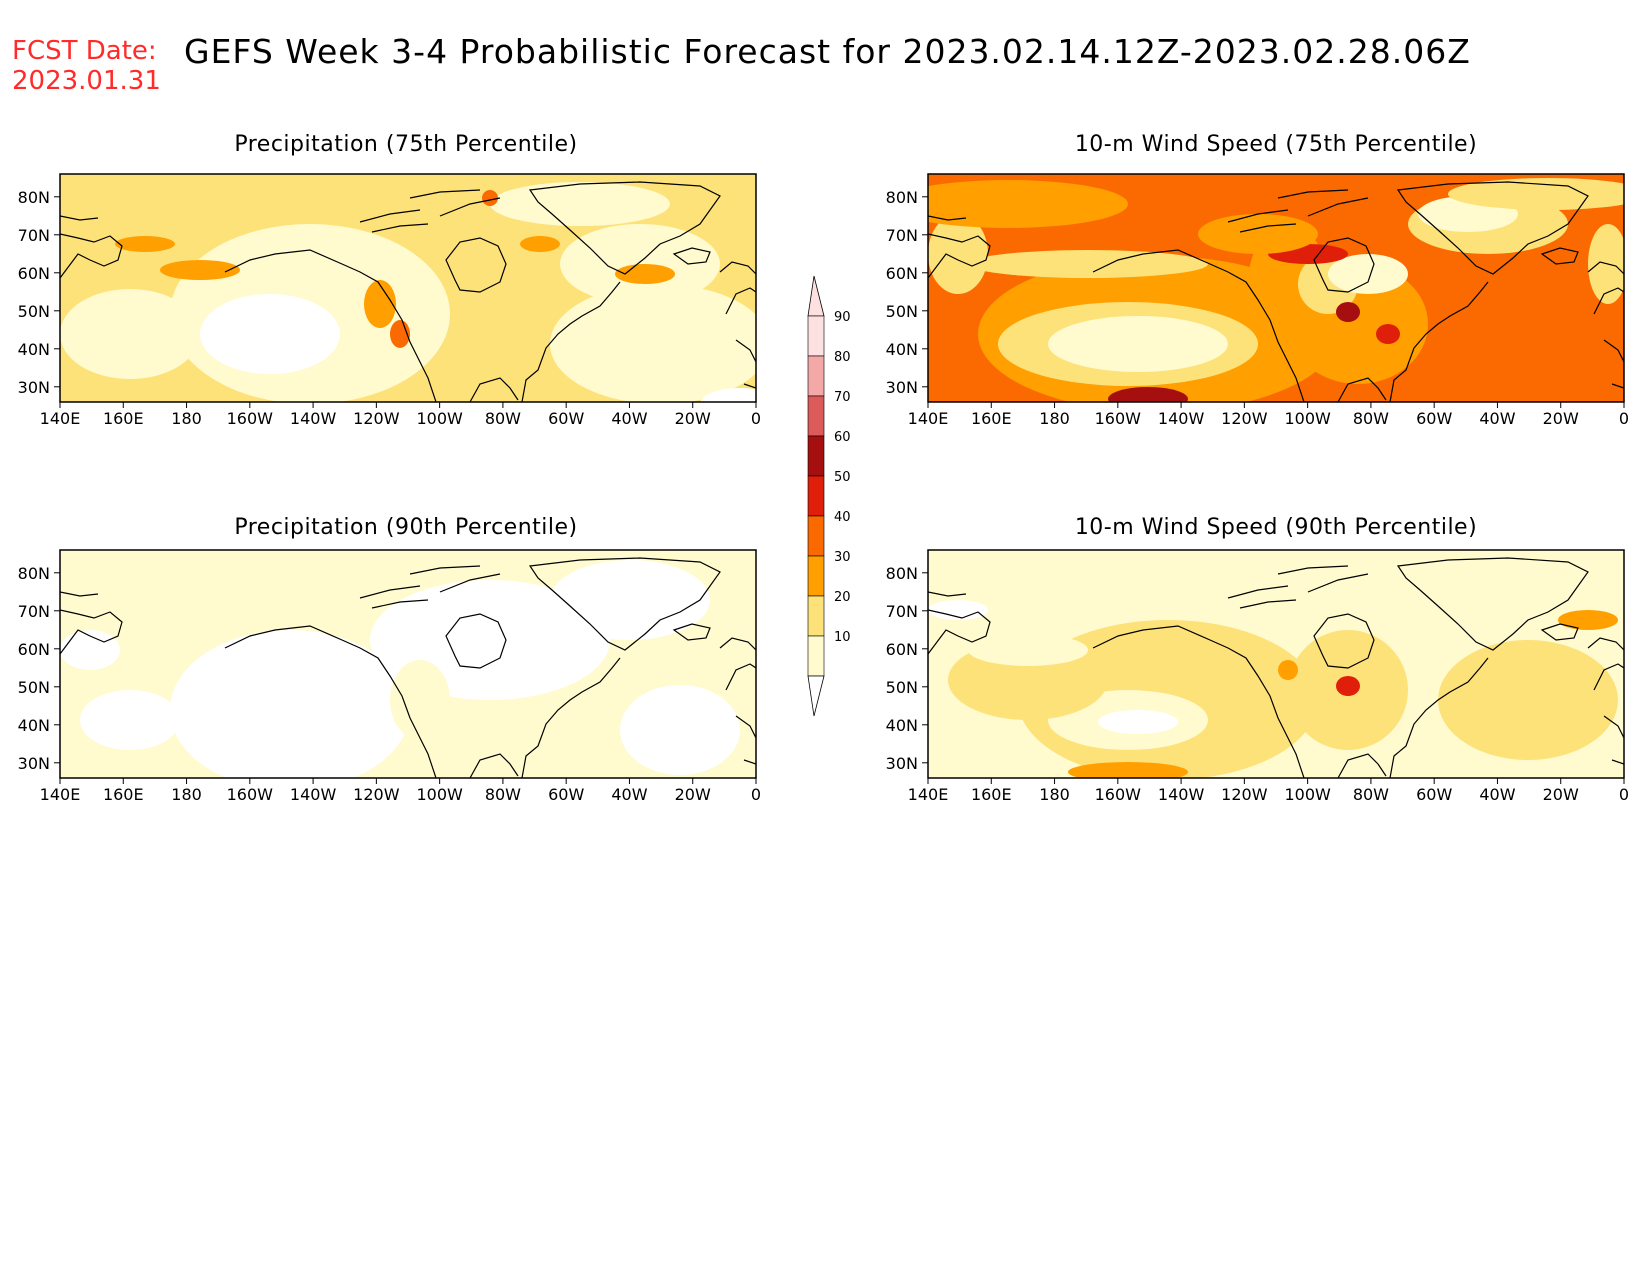  Describe the element at coordinates (186, 794) in the screenshot. I see `lon-tick-label: 180` at that location.